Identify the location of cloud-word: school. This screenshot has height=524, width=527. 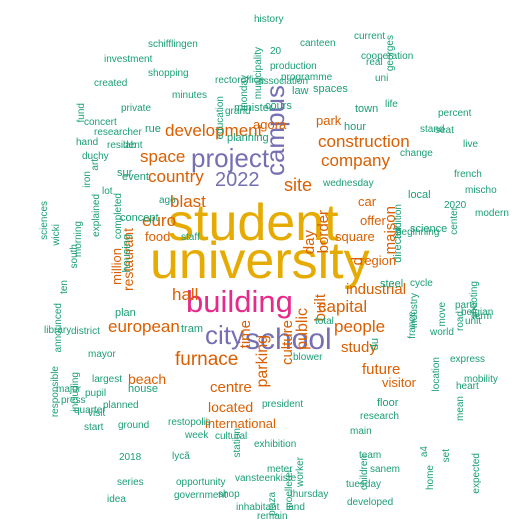
(288, 339).